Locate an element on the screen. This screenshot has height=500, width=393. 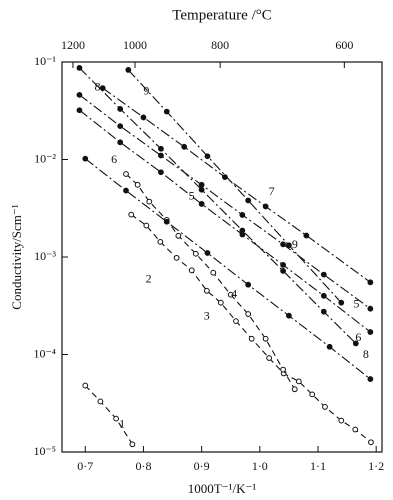
x2-tick-label: 1000 is located at coordinates (135, 45).